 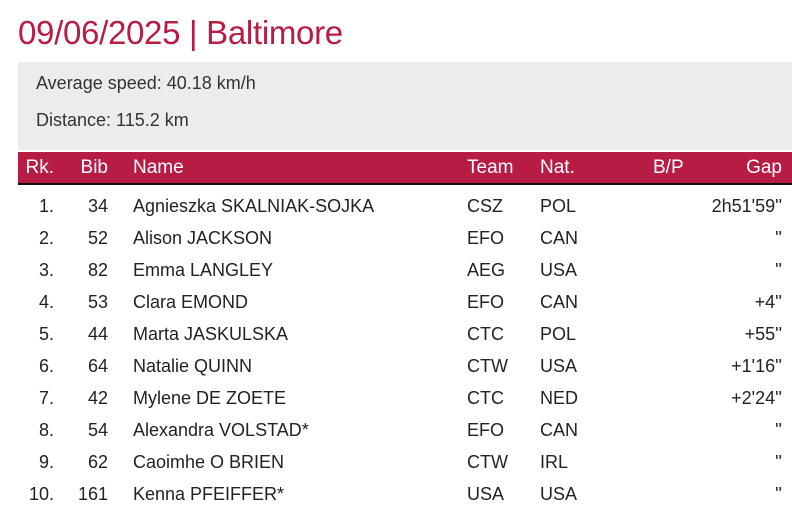 What do you see at coordinates (46, 430) in the screenshot?
I see `rank: 8.` at bounding box center [46, 430].